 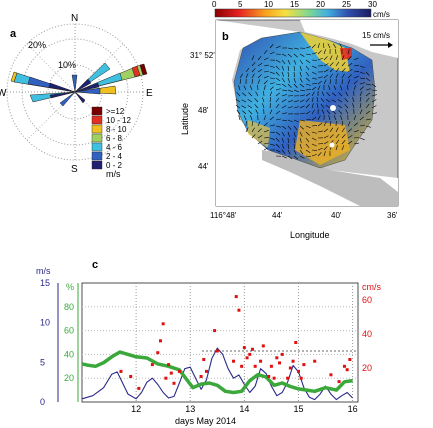 What do you see at coordinates (214, 4) in the screenshot?
I see `colorbar-tick-label: 0` at bounding box center [214, 4].